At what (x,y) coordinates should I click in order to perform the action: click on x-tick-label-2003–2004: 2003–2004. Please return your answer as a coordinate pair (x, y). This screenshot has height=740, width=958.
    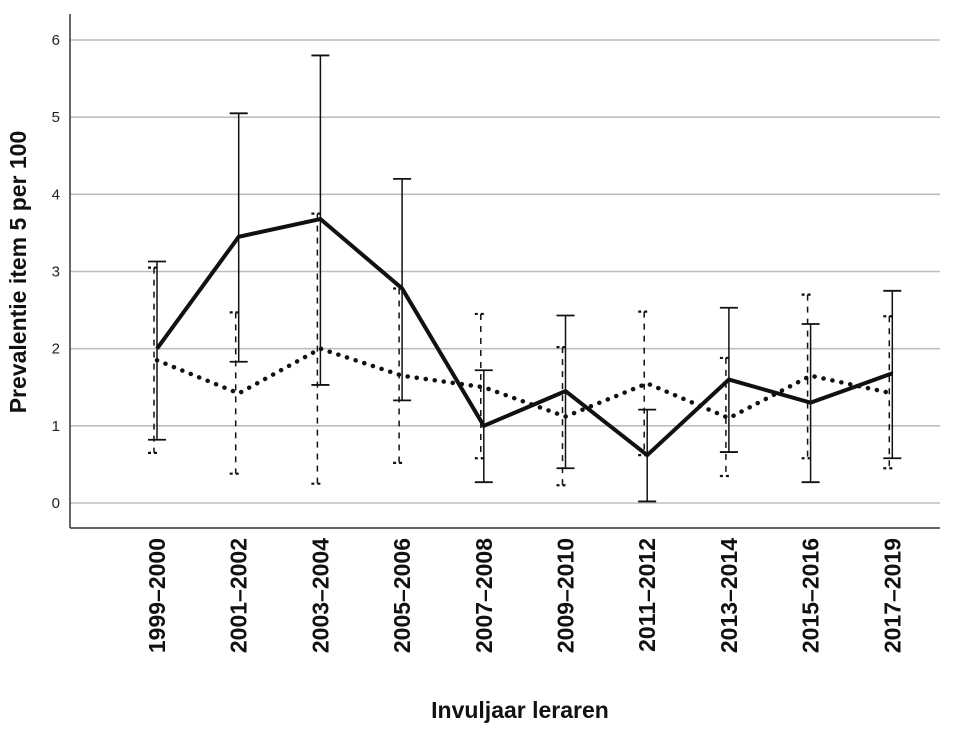
    Looking at the image, I should click on (320, 595).